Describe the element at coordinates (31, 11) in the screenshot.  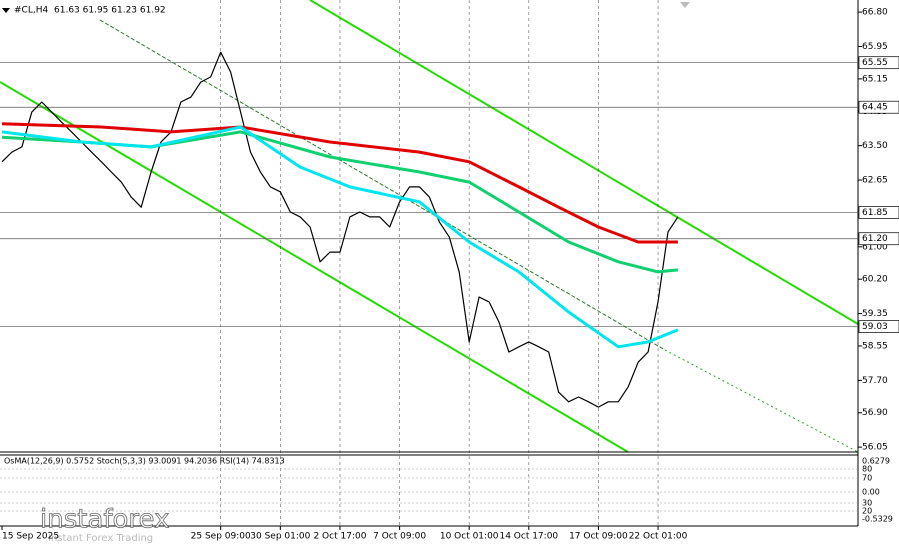
I see `chart-title: #CL,H4` at that location.